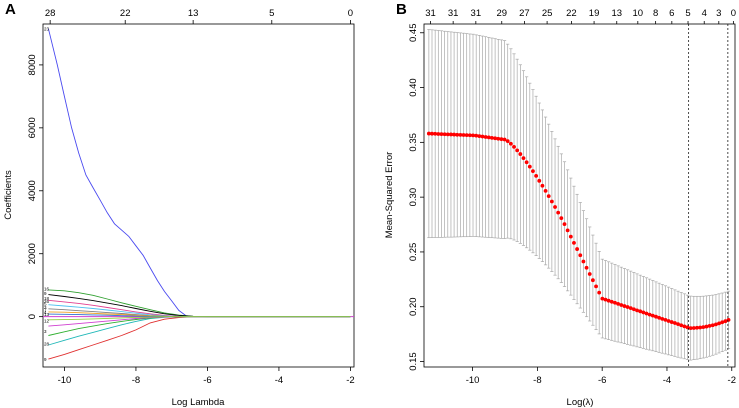 The width and height of the screenshot is (739, 408). Describe the element at coordinates (10, 9) in the screenshot. I see `panel-a-letter: A` at that location.